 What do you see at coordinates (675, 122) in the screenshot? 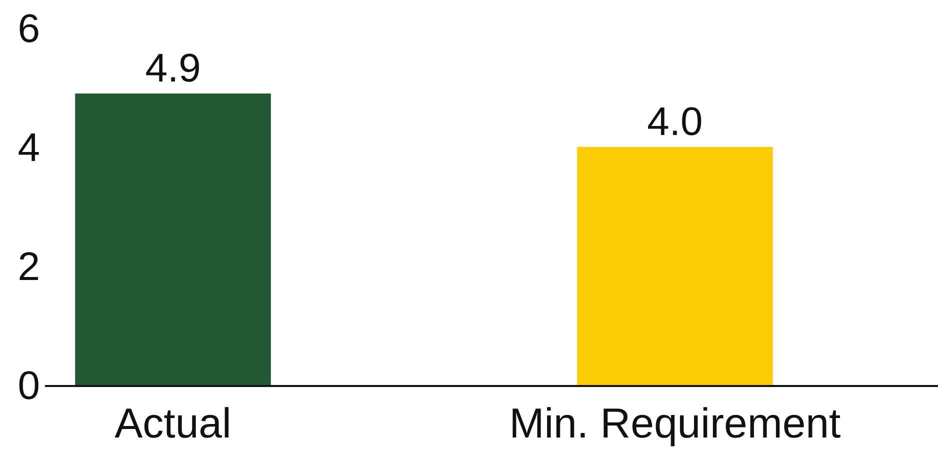
I see `data-label: 4.0` at bounding box center [675, 122].